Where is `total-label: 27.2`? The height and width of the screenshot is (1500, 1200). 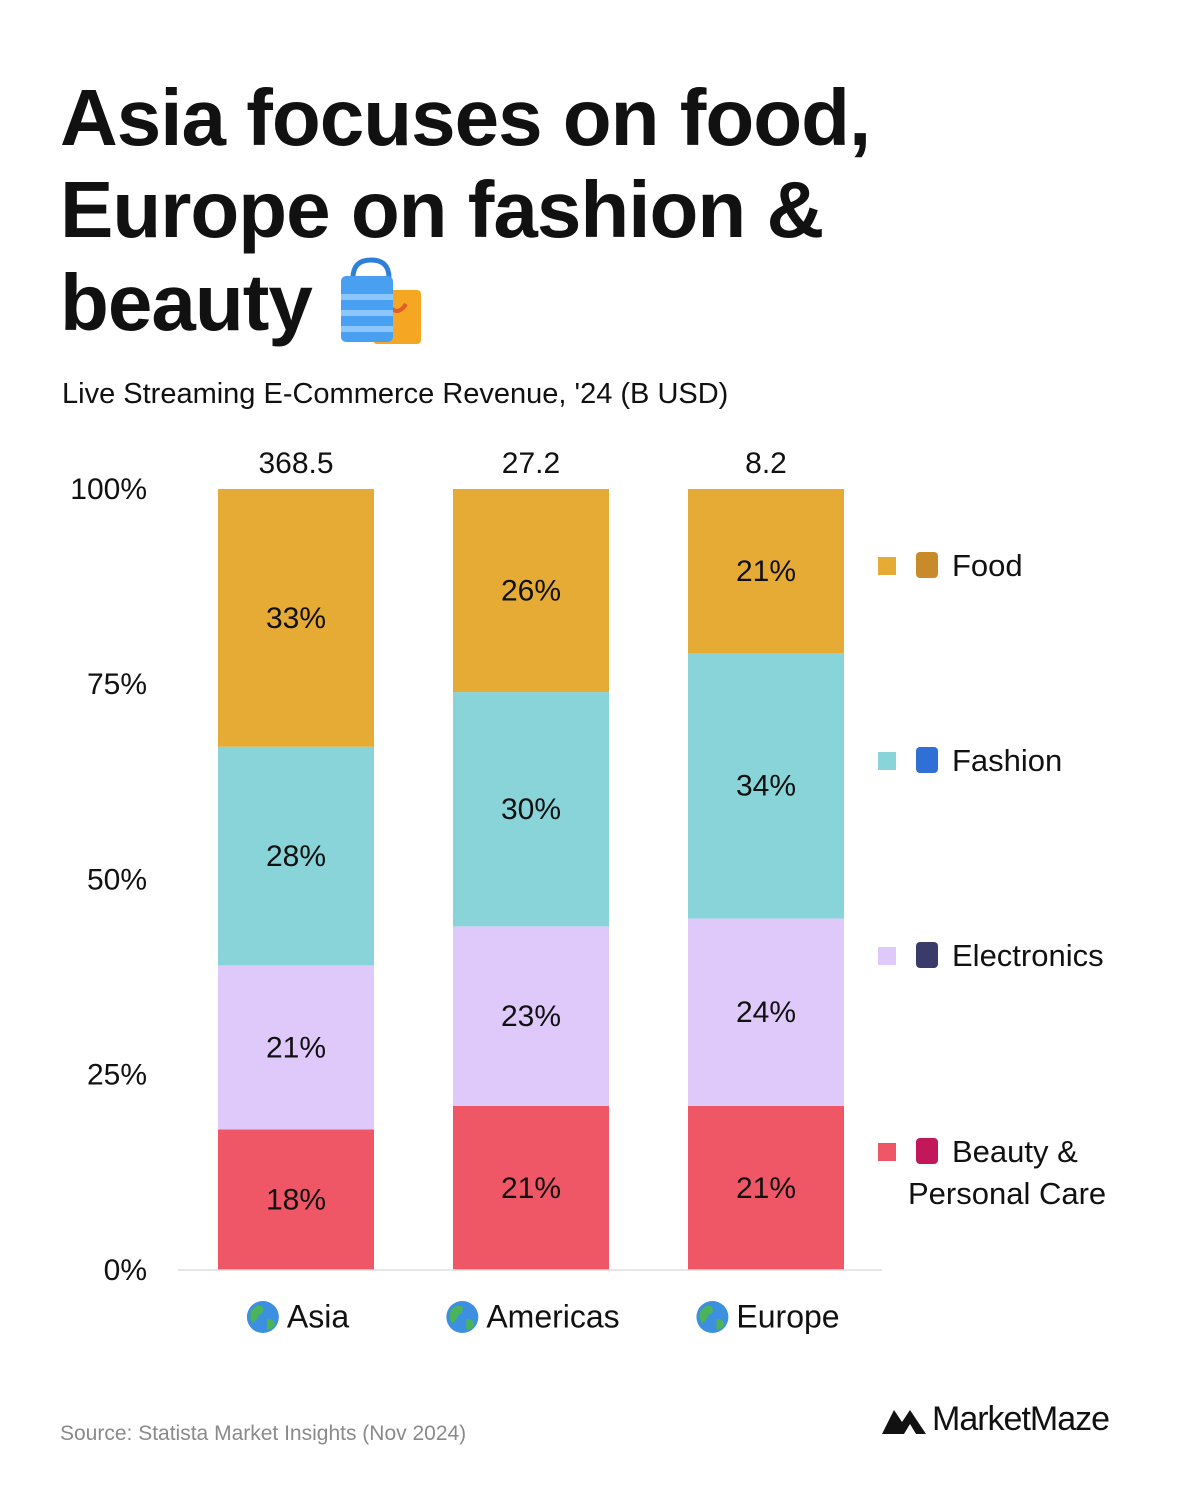 total-label: 27.2 is located at coordinates (531, 463).